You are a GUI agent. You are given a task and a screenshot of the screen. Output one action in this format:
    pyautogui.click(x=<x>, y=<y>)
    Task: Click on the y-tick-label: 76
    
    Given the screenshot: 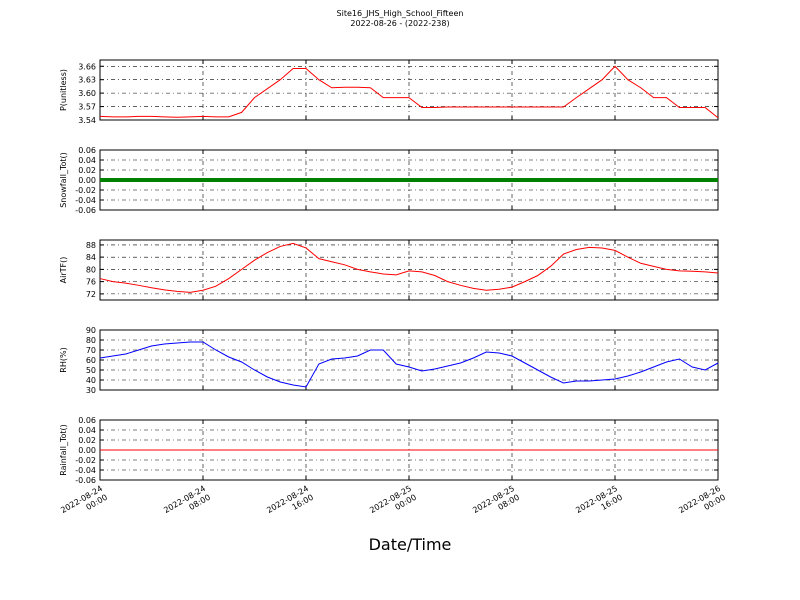 What is the action you would take?
    pyautogui.click(x=91, y=282)
    